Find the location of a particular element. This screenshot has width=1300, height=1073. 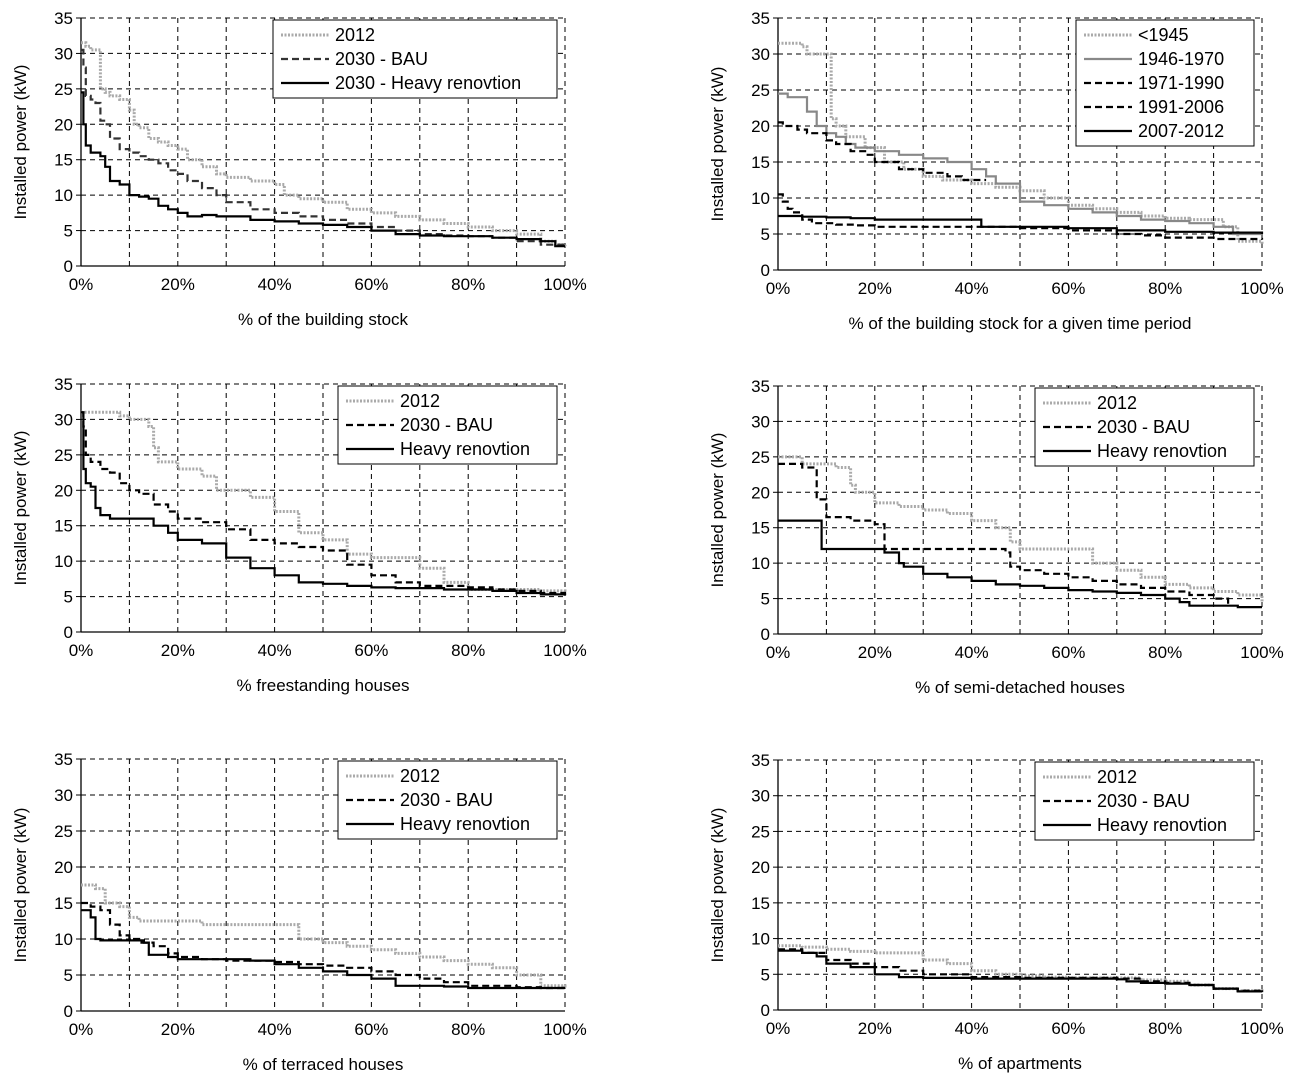

legend-box is located at coordinates (1144, 801).